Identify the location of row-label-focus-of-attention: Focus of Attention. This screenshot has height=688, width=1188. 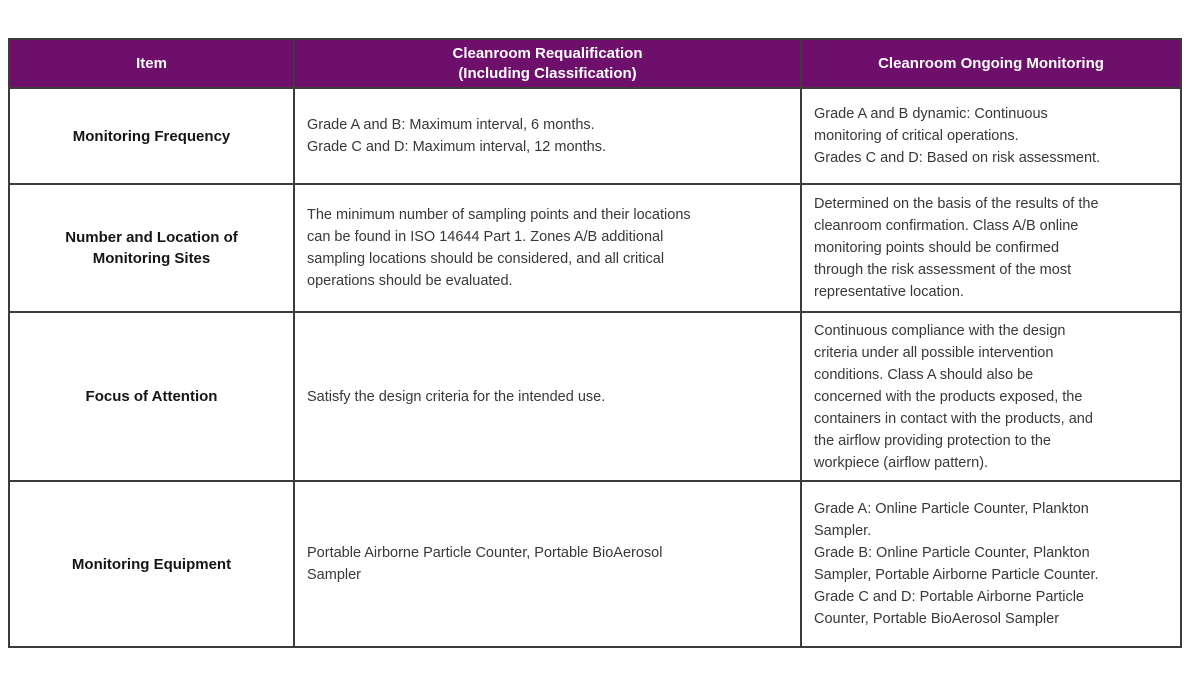
(151, 396).